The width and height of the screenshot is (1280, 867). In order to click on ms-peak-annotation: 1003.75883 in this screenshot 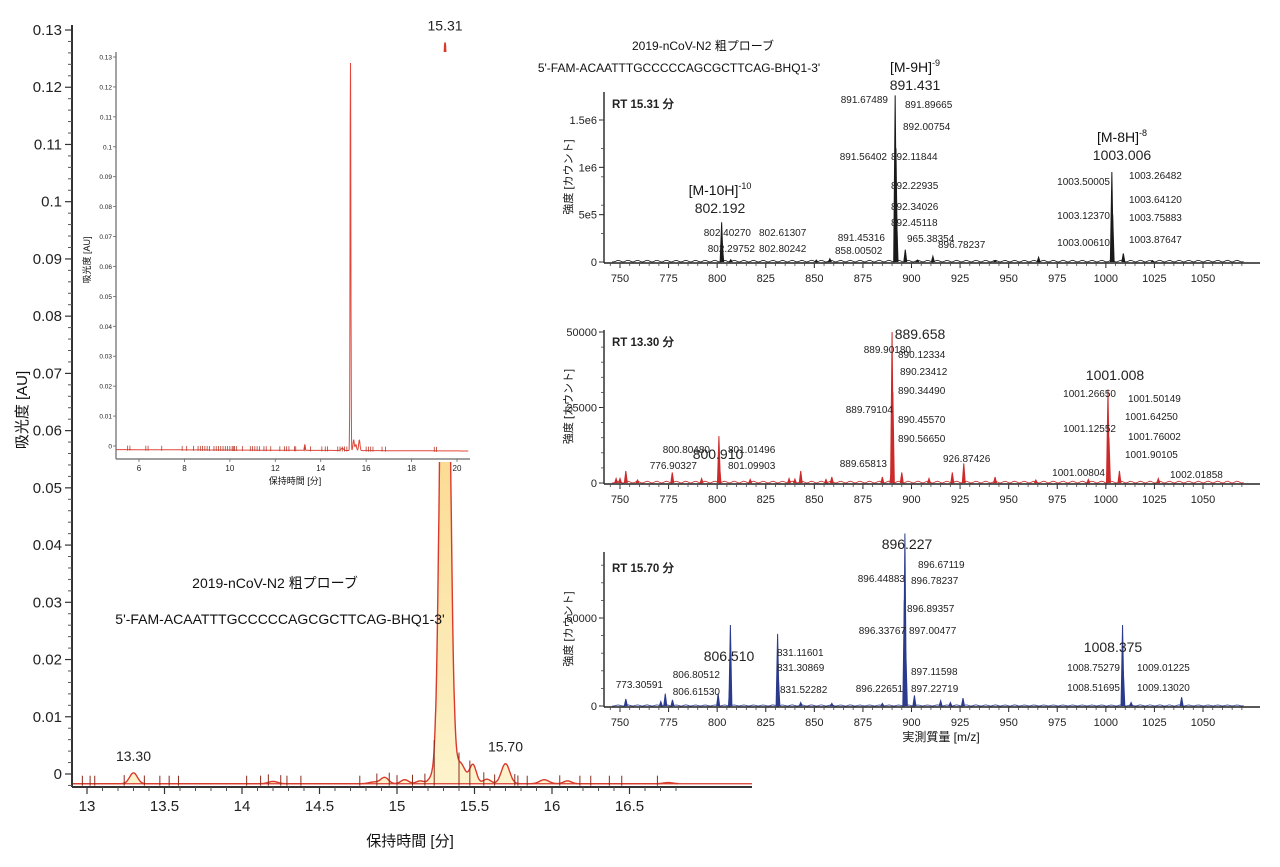, I will do `click(1155, 218)`.